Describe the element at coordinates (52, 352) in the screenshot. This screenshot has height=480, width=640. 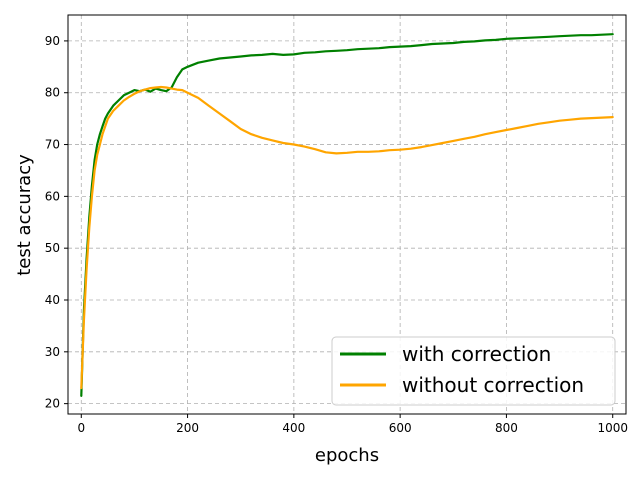
I see `y-tick-label: 30` at that location.